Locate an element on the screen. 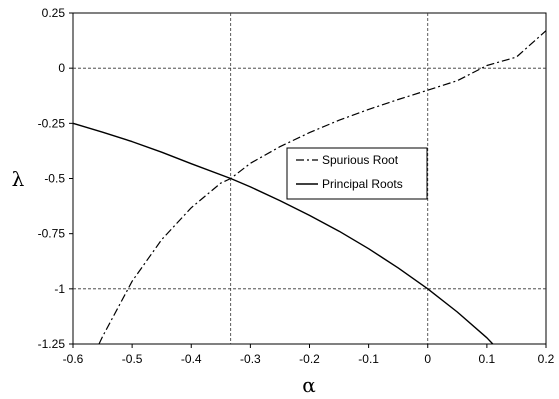 The image size is (559, 399). x-tick-label: -0.6 is located at coordinates (73, 359).